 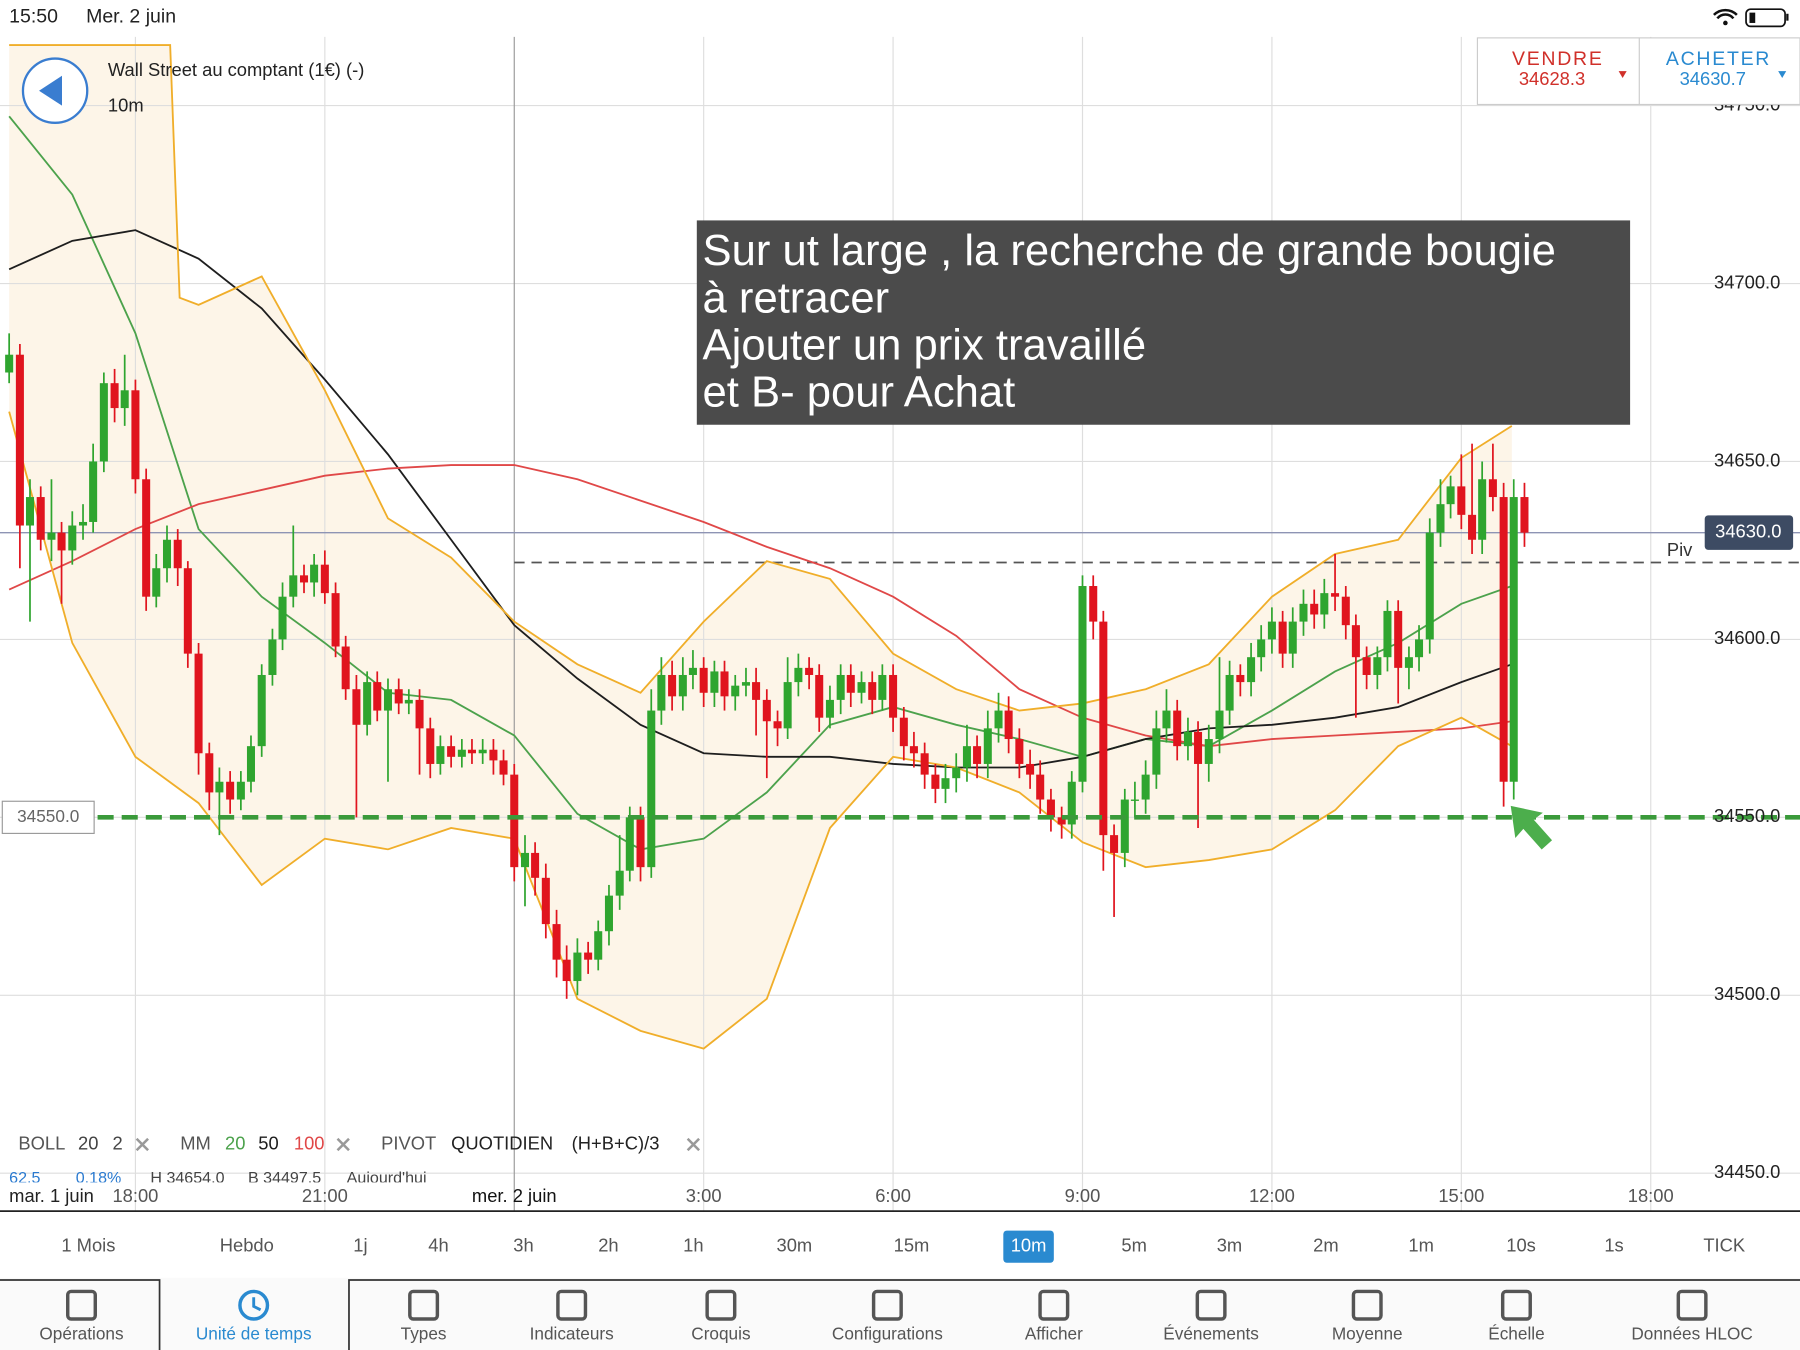 I want to click on x-tick-label: 12:00, so click(x=1272, y=1195).